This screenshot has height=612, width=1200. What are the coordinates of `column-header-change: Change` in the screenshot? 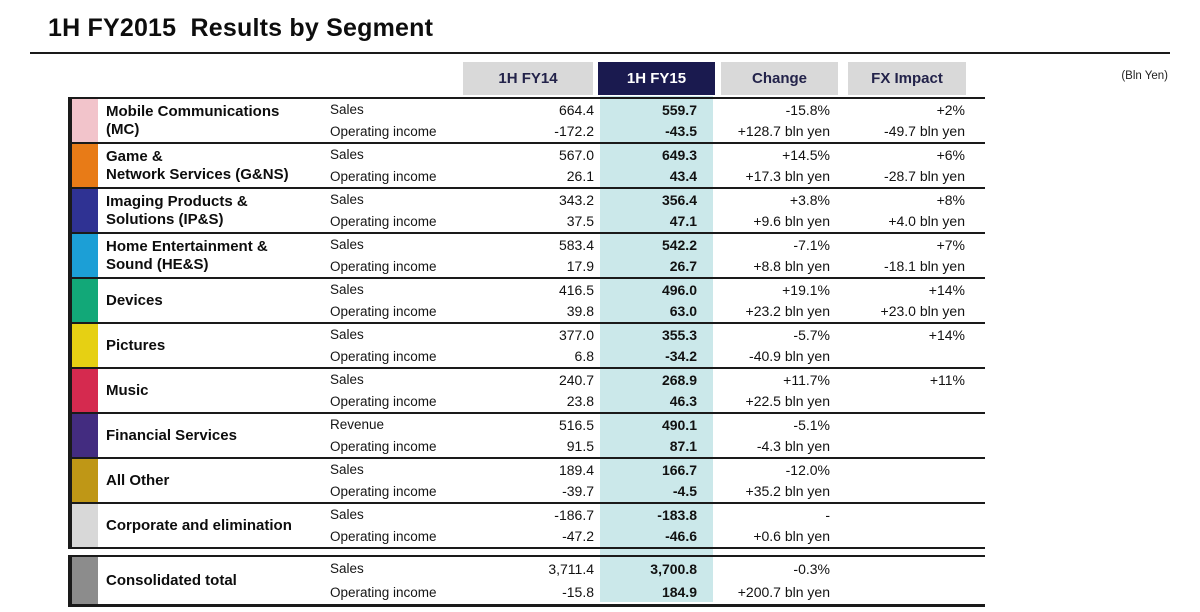 It's located at (779, 78).